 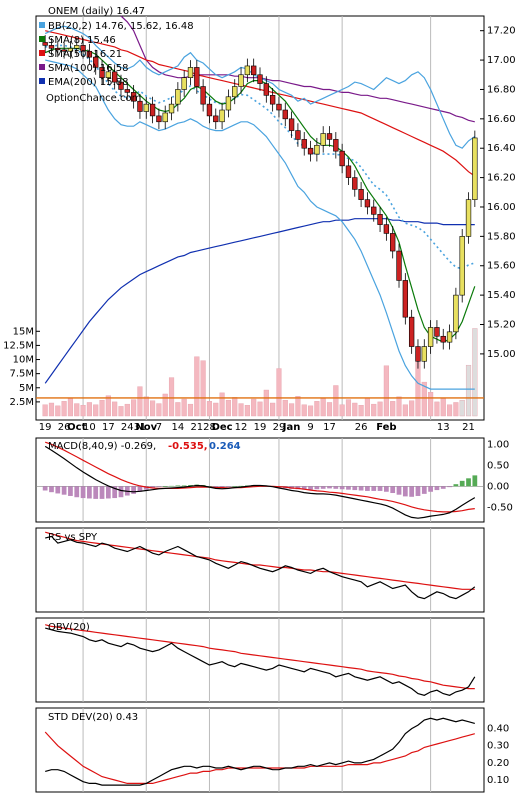 What do you see at coordinates (42, 81) in the screenshot?
I see `legend-swatch-ema200` at bounding box center [42, 81].